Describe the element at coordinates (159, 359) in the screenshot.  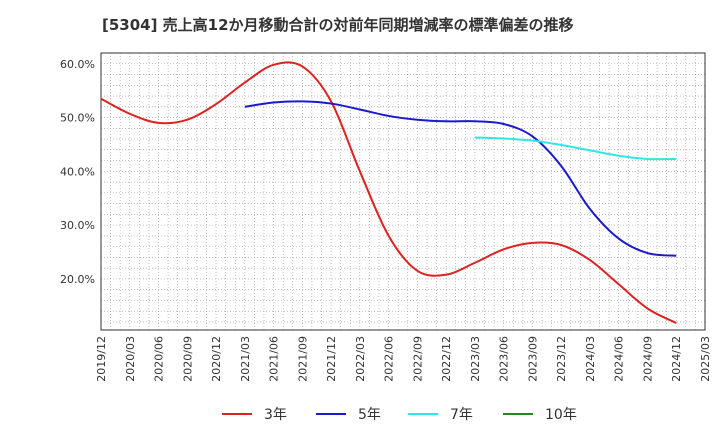
I see `x-tick-label: 2020/06` at that location.